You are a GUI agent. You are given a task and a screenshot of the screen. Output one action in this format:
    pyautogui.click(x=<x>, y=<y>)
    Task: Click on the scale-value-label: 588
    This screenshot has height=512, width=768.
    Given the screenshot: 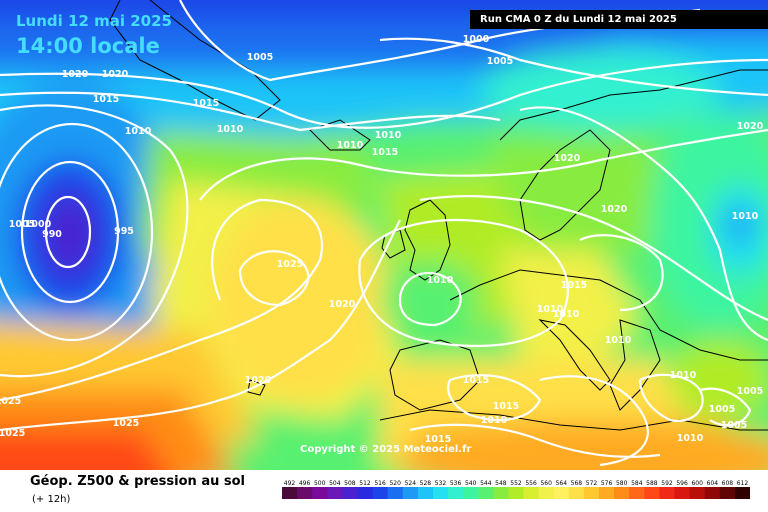 What is the action you would take?
    pyautogui.click(x=652, y=483)
    